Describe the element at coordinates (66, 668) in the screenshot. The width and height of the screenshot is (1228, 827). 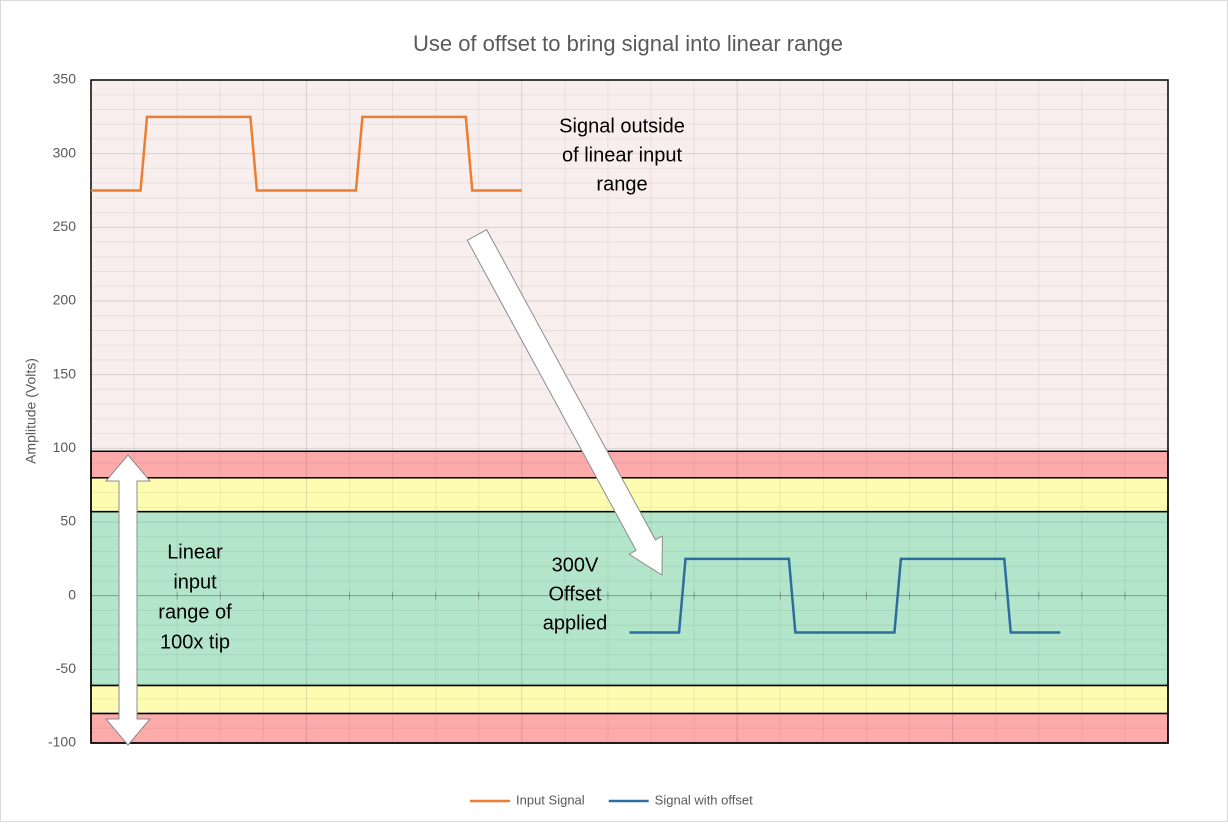
I see `y-tick-label: -50` at that location.